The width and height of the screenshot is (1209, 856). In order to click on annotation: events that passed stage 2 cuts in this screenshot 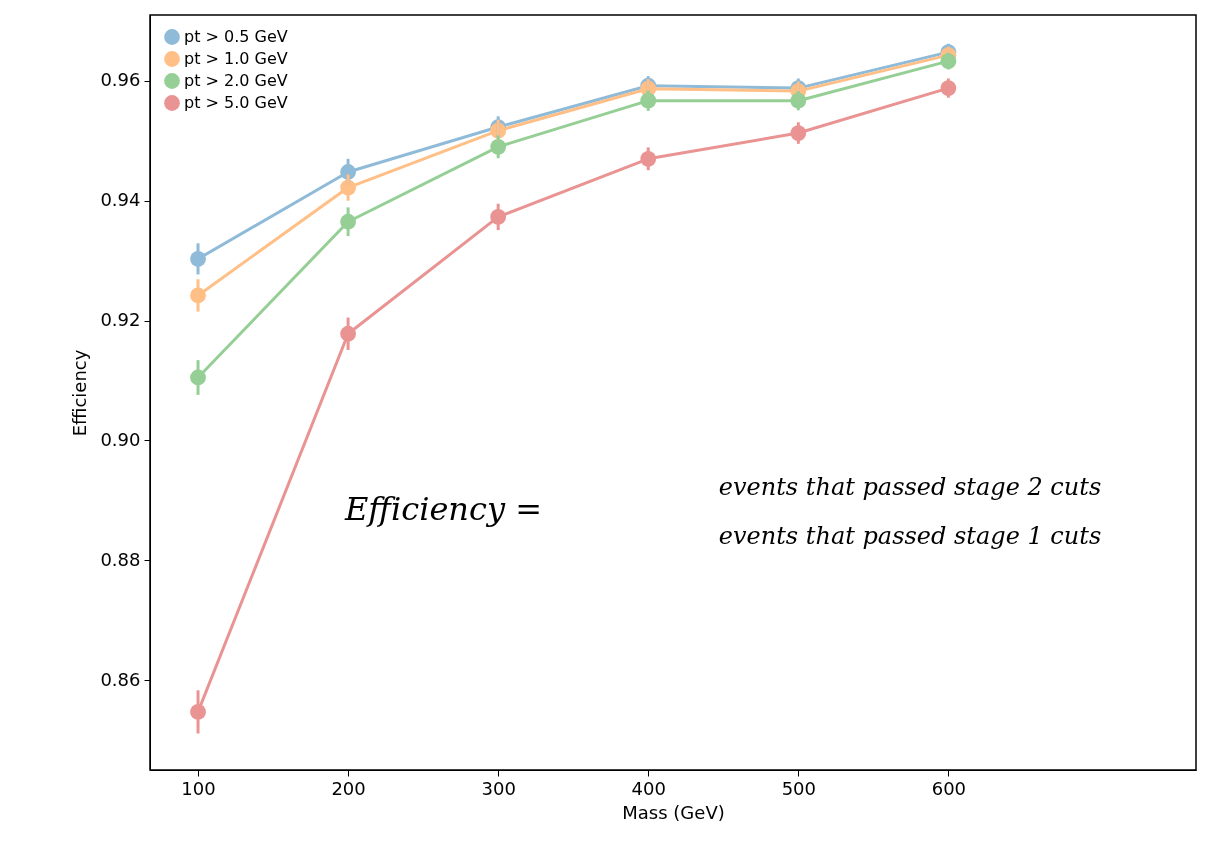, I will do `click(910, 487)`.